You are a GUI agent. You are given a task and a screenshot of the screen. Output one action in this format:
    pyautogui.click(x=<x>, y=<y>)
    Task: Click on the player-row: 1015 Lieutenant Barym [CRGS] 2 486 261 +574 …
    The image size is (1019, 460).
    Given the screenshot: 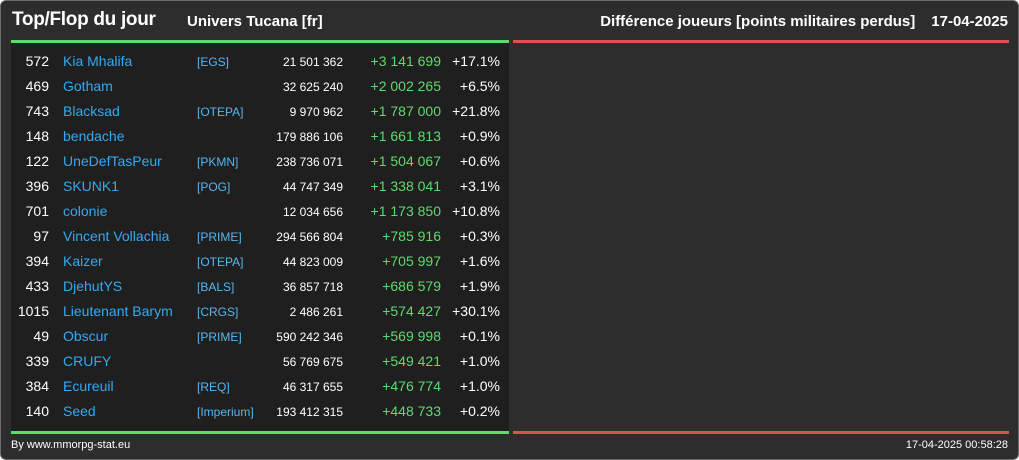 What is the action you would take?
    pyautogui.click(x=260, y=312)
    